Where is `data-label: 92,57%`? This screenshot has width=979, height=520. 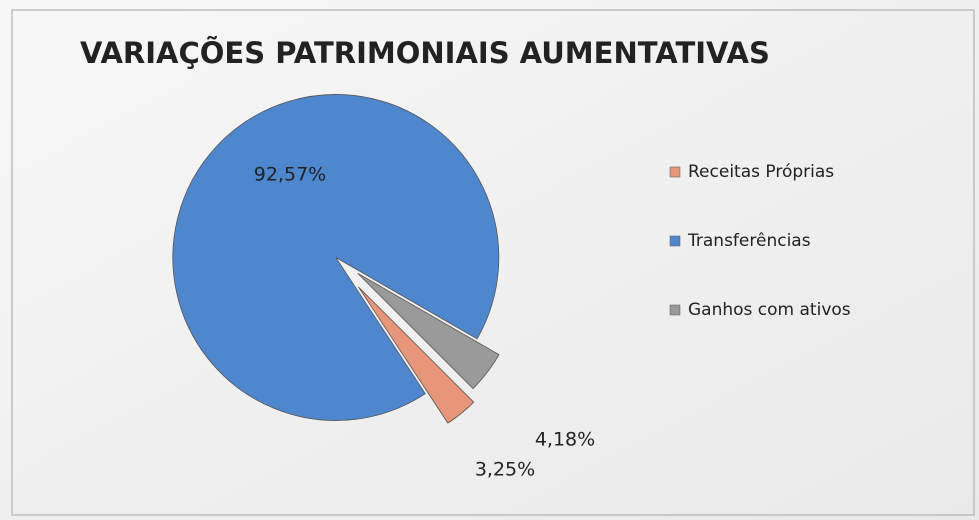 data-label: 92,57% is located at coordinates (290, 175).